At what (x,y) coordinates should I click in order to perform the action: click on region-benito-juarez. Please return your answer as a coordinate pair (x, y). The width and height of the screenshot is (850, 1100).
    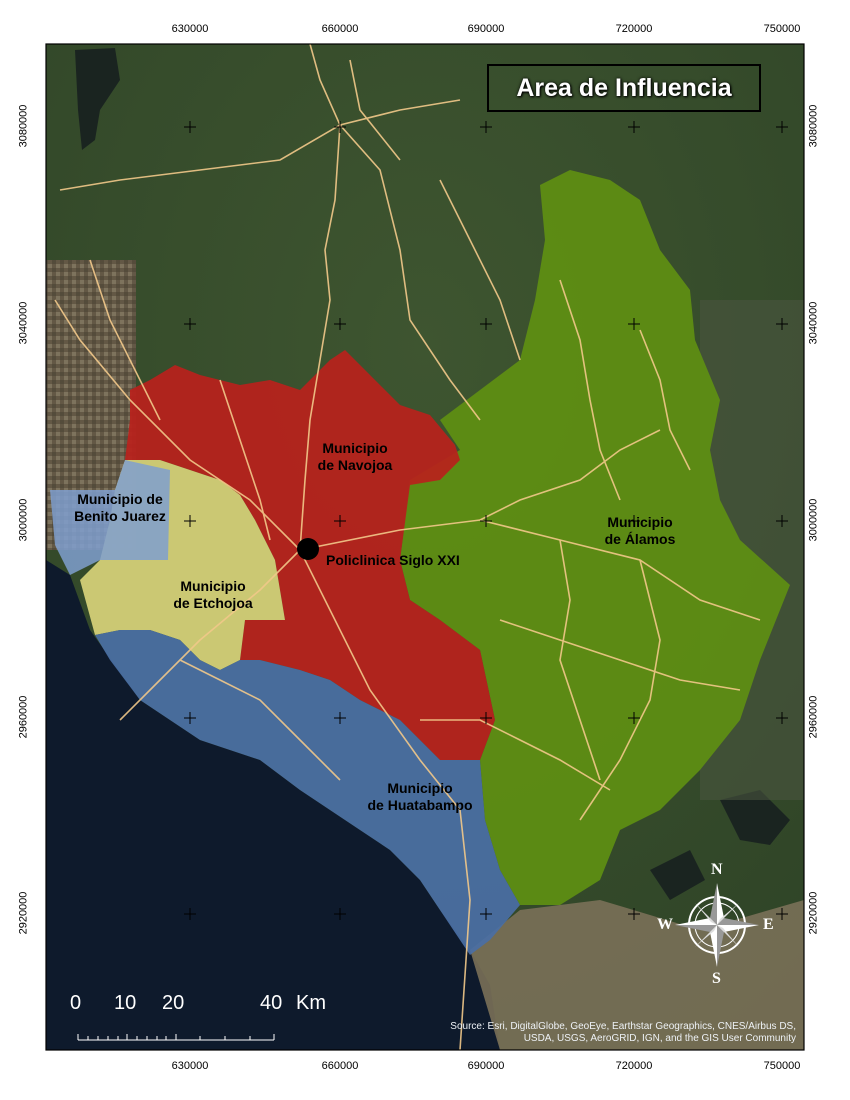
    Looking at the image, I should click on (110, 517).